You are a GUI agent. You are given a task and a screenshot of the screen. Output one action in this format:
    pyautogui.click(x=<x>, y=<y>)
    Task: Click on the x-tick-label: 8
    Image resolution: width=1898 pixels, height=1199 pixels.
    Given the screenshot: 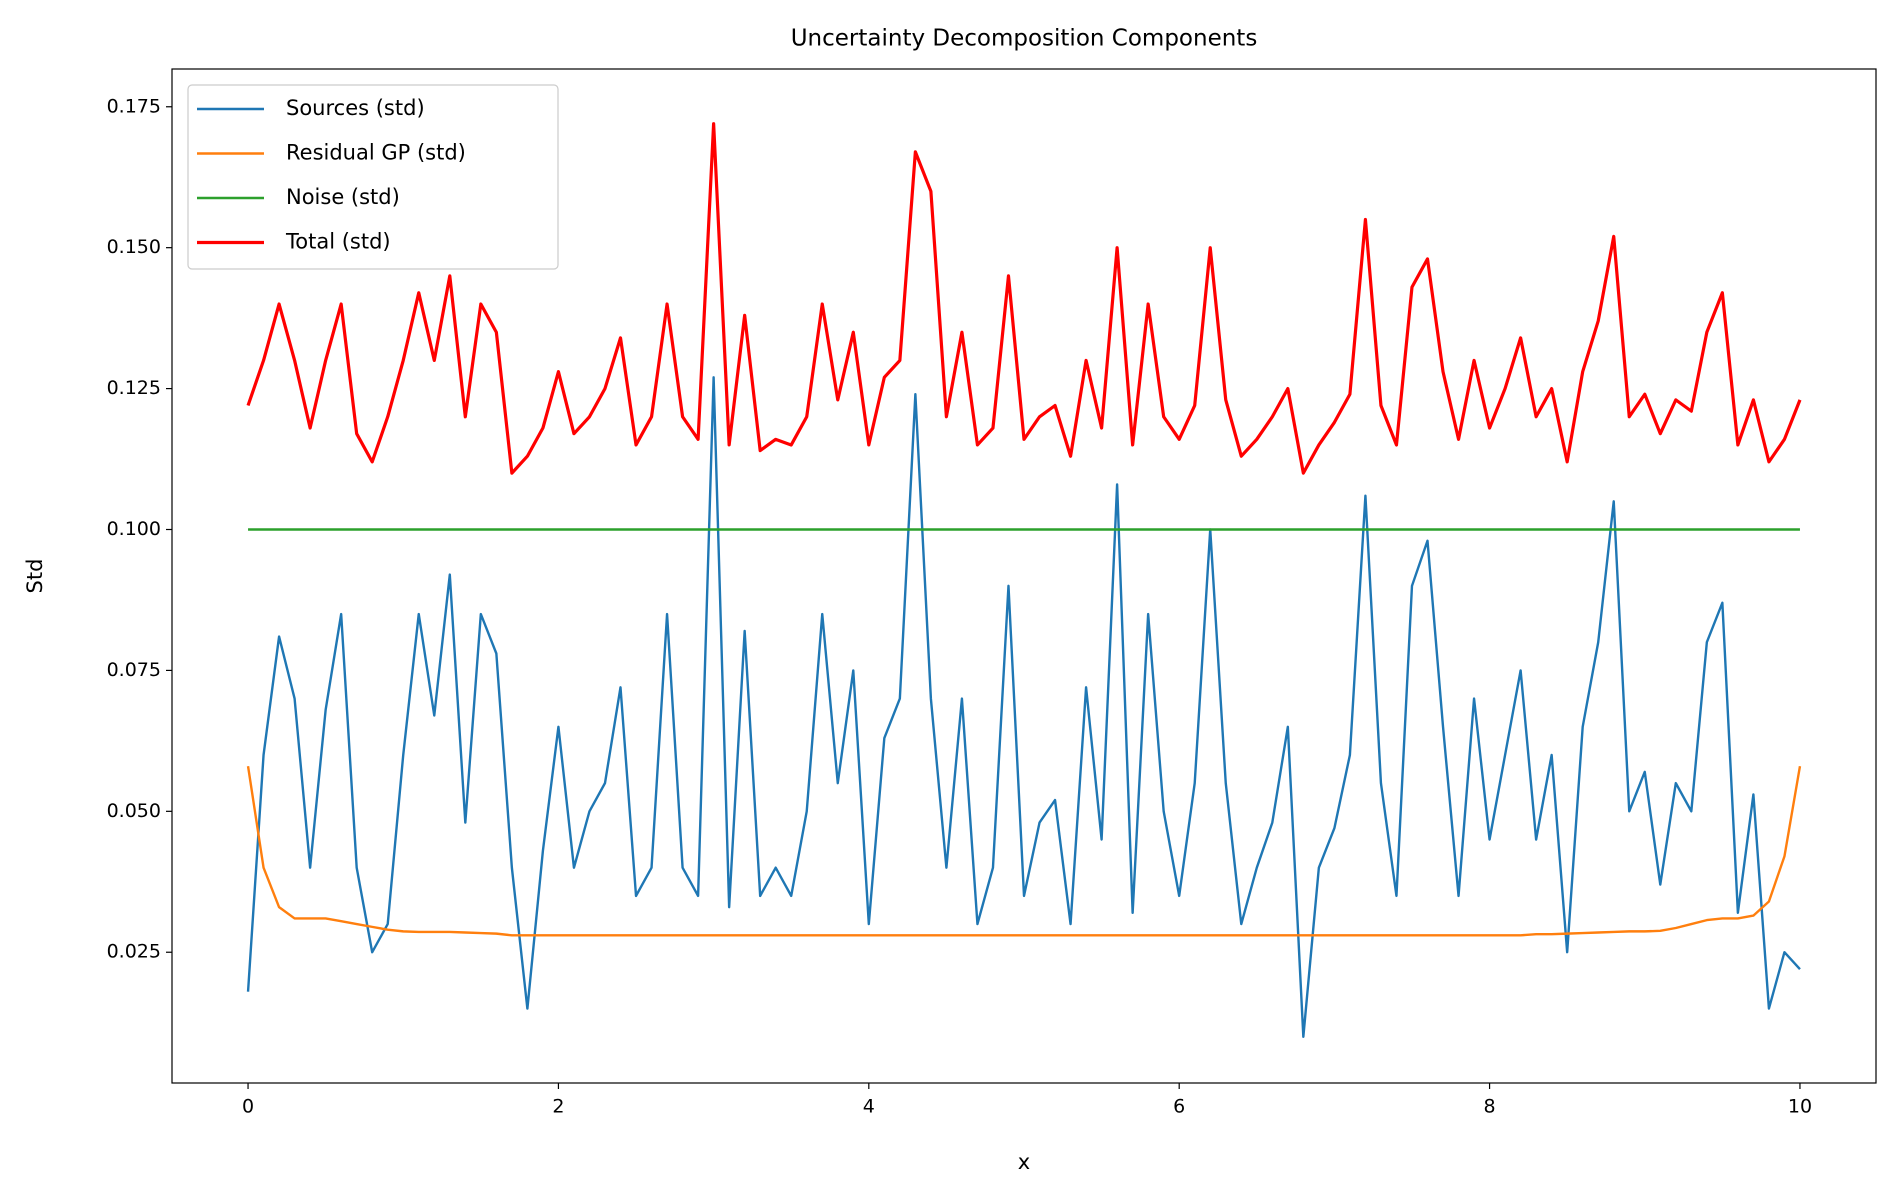 What is the action you would take?
    pyautogui.click(x=1490, y=1107)
    